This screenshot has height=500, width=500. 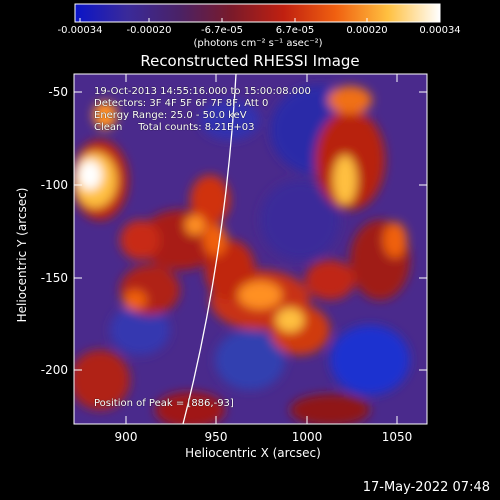 What do you see at coordinates (260, 20) in the screenshot?
I see `colorbar-ticks` at bounding box center [260, 20].